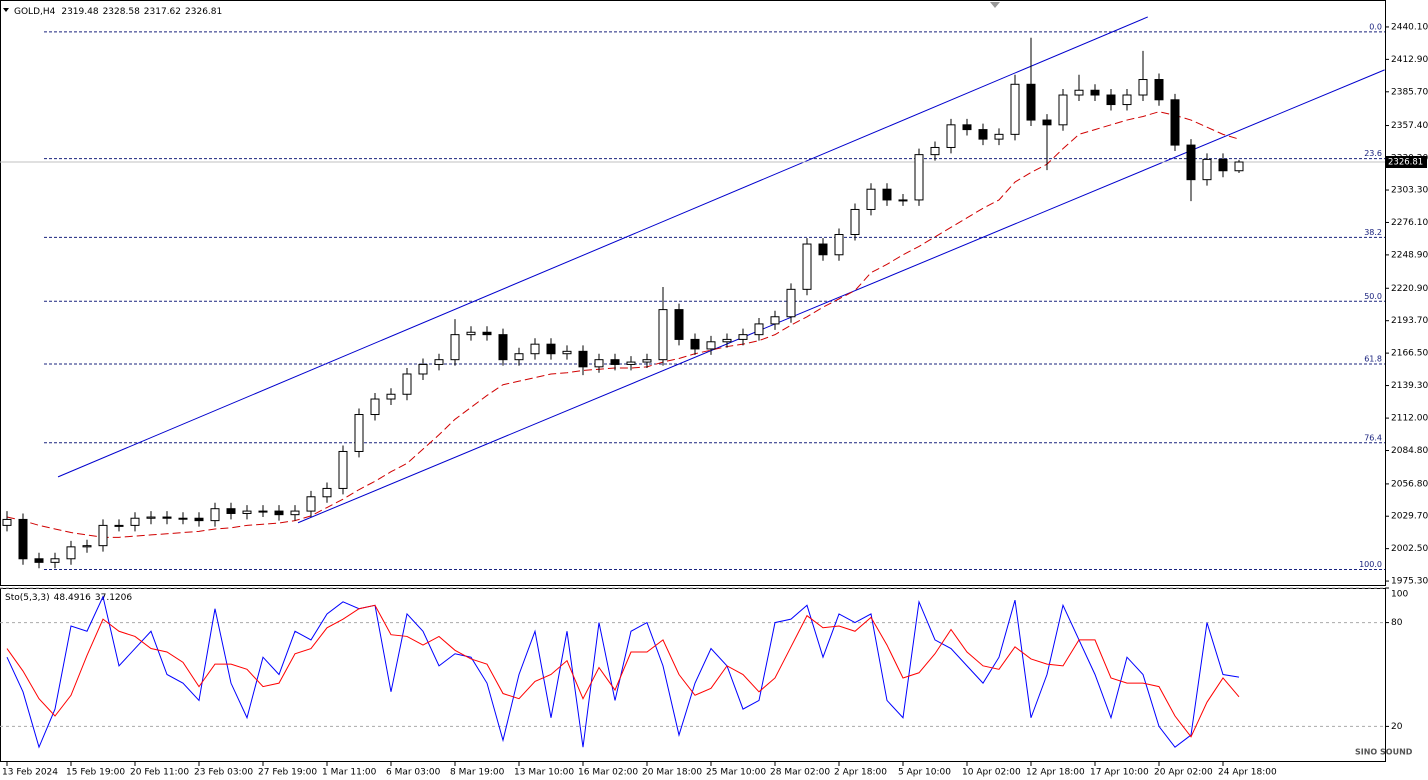 This screenshot has height=780, width=1428. Describe the element at coordinates (72, 598) in the screenshot. I see `main-value: 48.4916` at that location.